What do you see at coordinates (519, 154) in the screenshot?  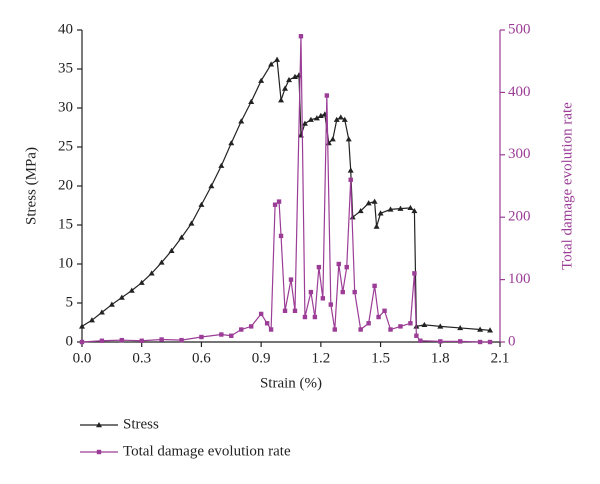 I see `y2-tick-label: 300` at bounding box center [519, 154].